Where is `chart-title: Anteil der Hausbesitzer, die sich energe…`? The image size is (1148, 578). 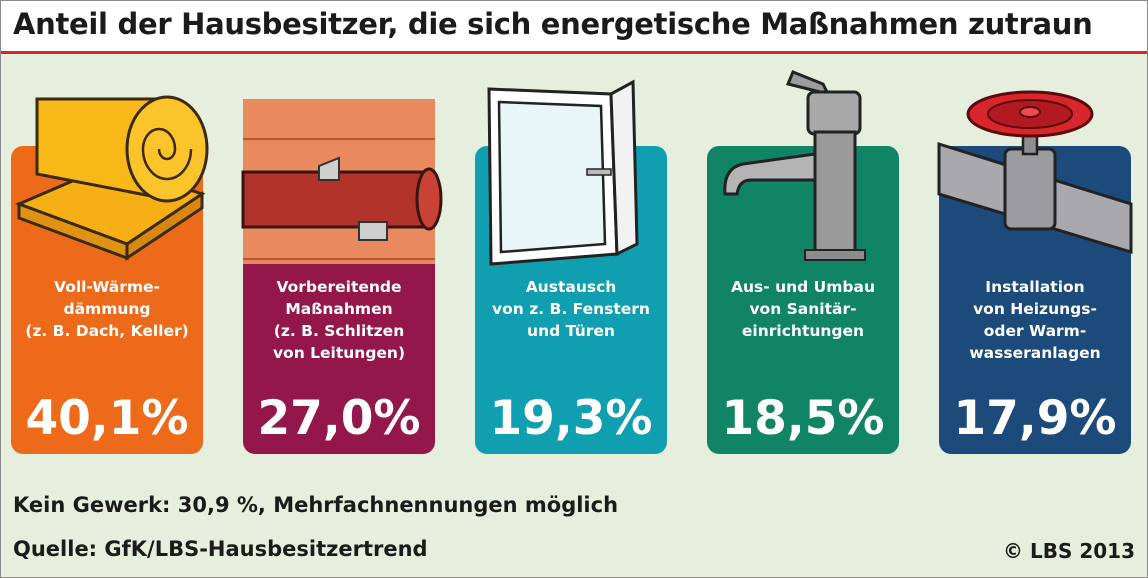 chart-title: Anteil der Hausbesitzer, die sich energe… is located at coordinates (553, 24).